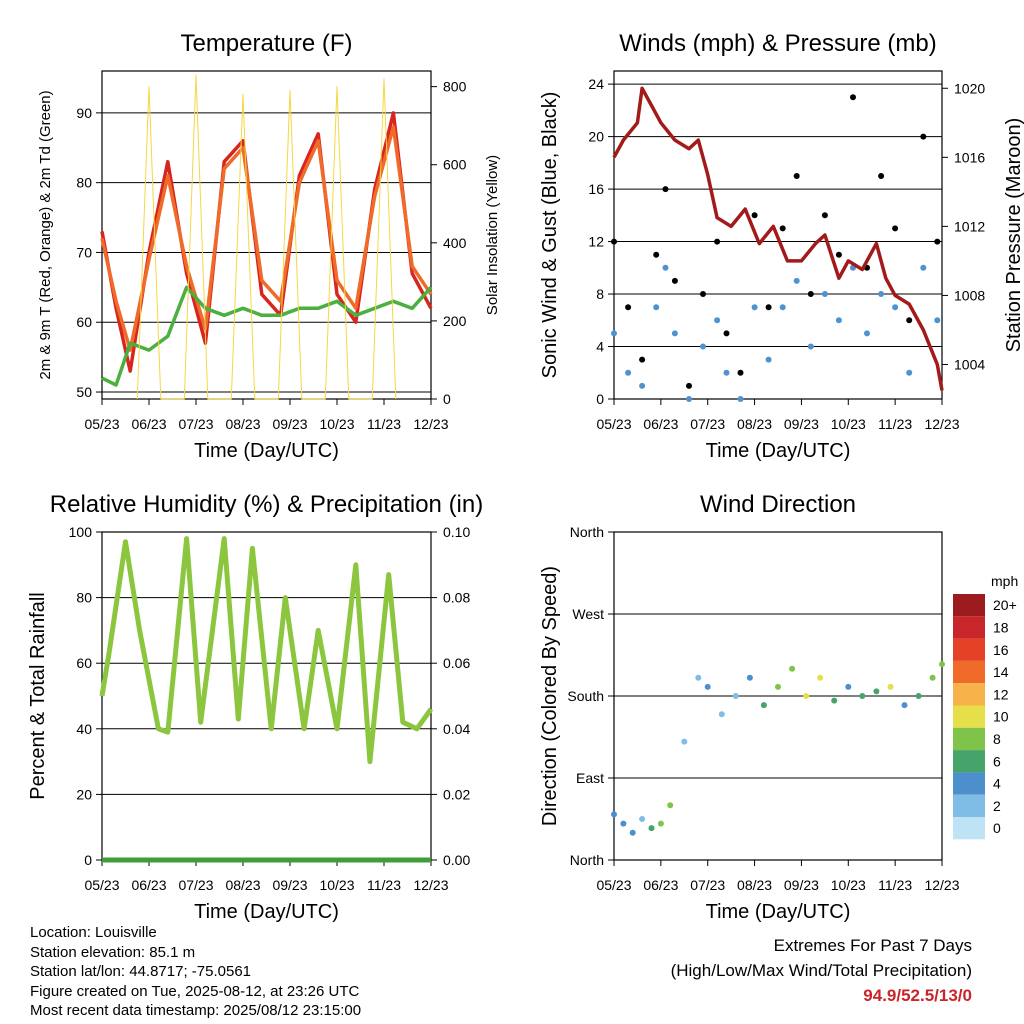  What do you see at coordinates (456, 794) in the screenshot?
I see `y2-tick-label: 0.02` at bounding box center [456, 794].